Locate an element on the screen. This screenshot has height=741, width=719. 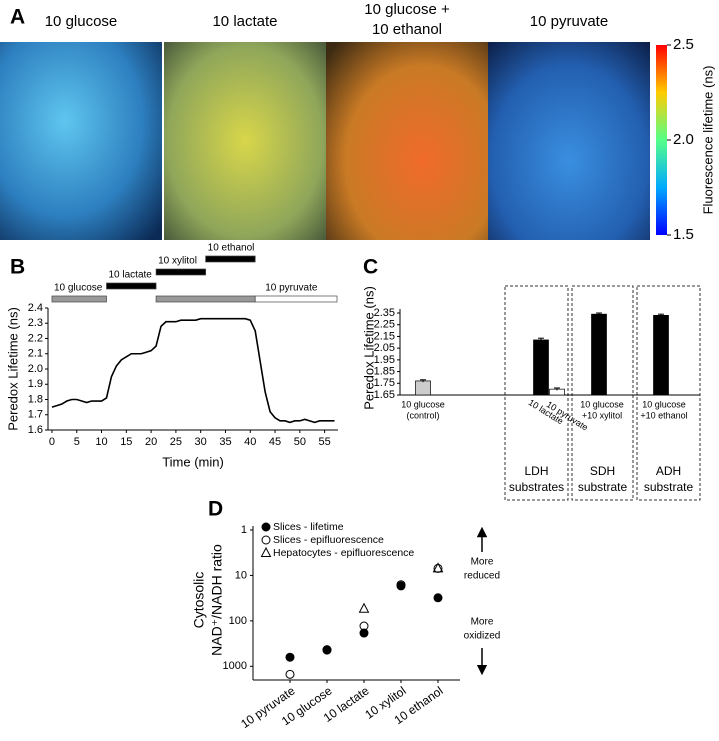
y-tick-label: 1.85 is located at coordinates (384, 371).